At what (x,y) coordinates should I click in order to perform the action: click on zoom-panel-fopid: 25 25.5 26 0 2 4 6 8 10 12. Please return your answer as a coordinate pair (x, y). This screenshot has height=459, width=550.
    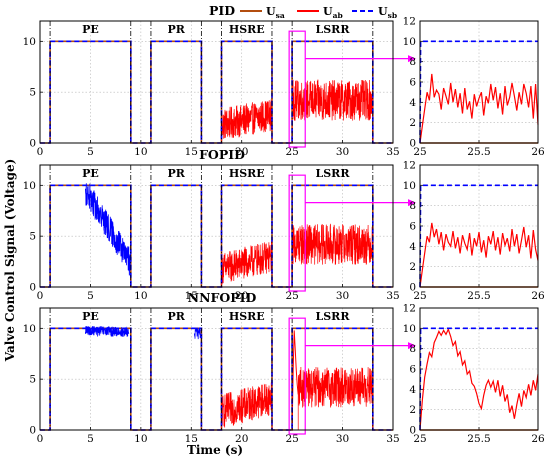
    Looking at the image, I should click on (474, 231).